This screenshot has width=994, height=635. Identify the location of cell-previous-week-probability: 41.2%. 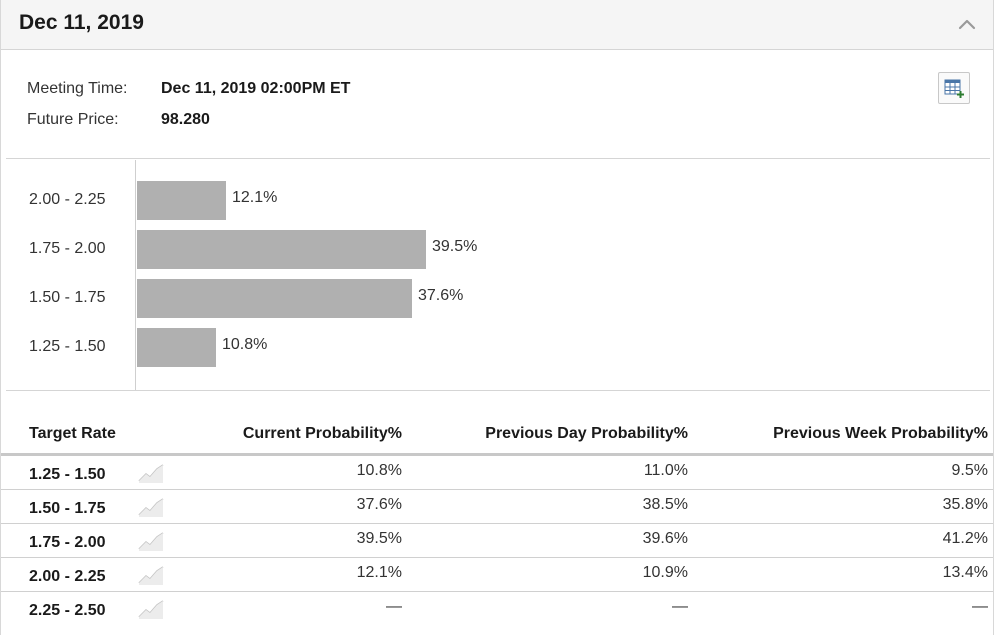
(965, 538).